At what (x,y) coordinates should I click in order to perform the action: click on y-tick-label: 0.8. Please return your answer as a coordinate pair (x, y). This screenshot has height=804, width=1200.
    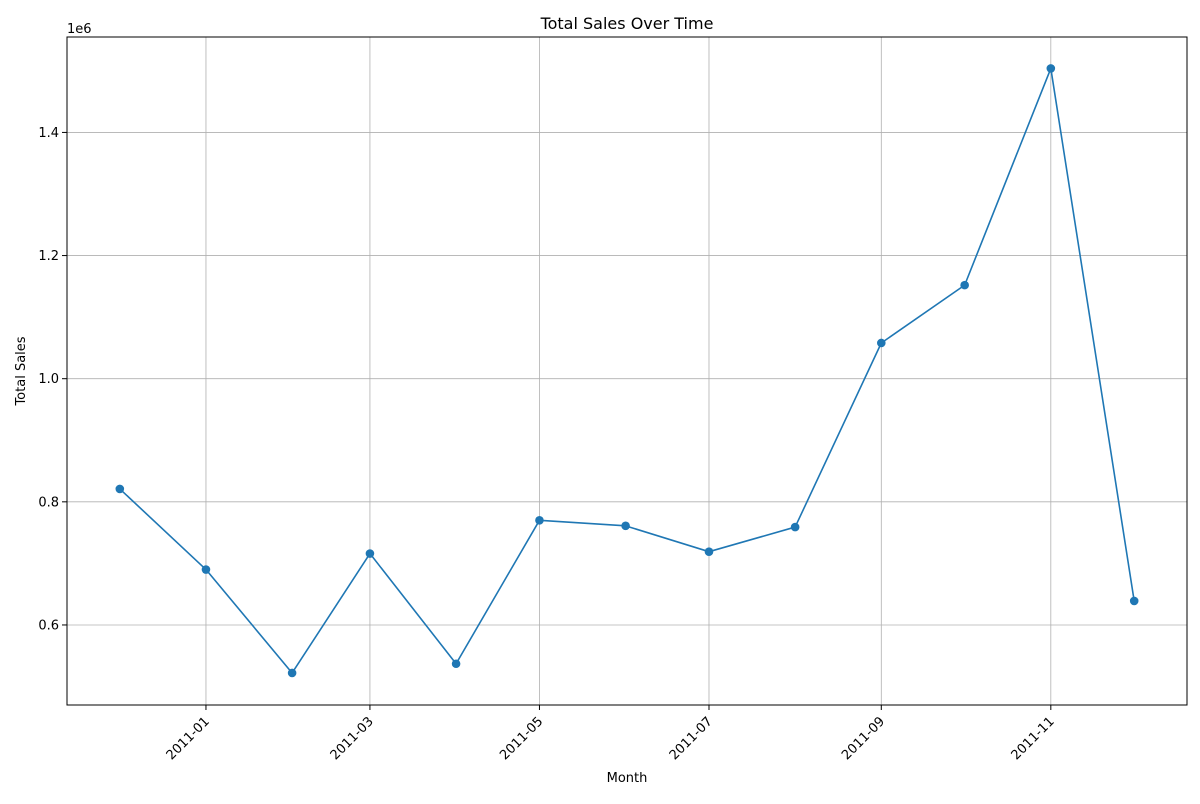
    Looking at the image, I should click on (48, 502).